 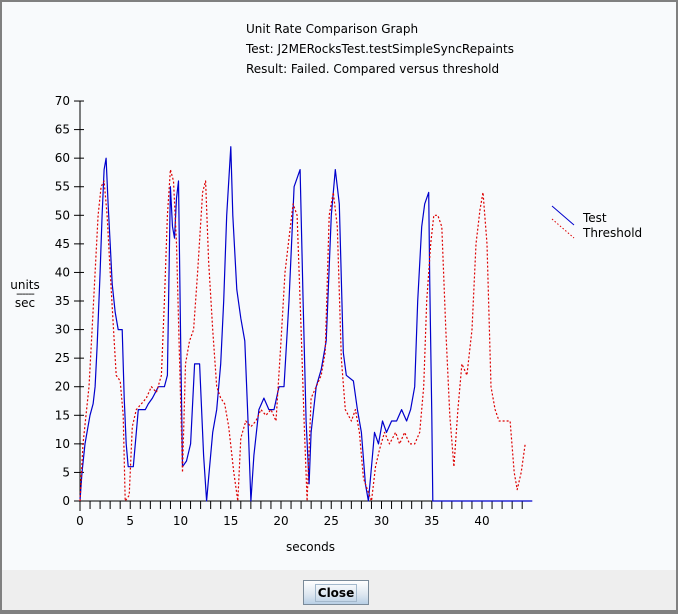 What do you see at coordinates (62, 358) in the screenshot?
I see `y-tick-label: 25` at bounding box center [62, 358].